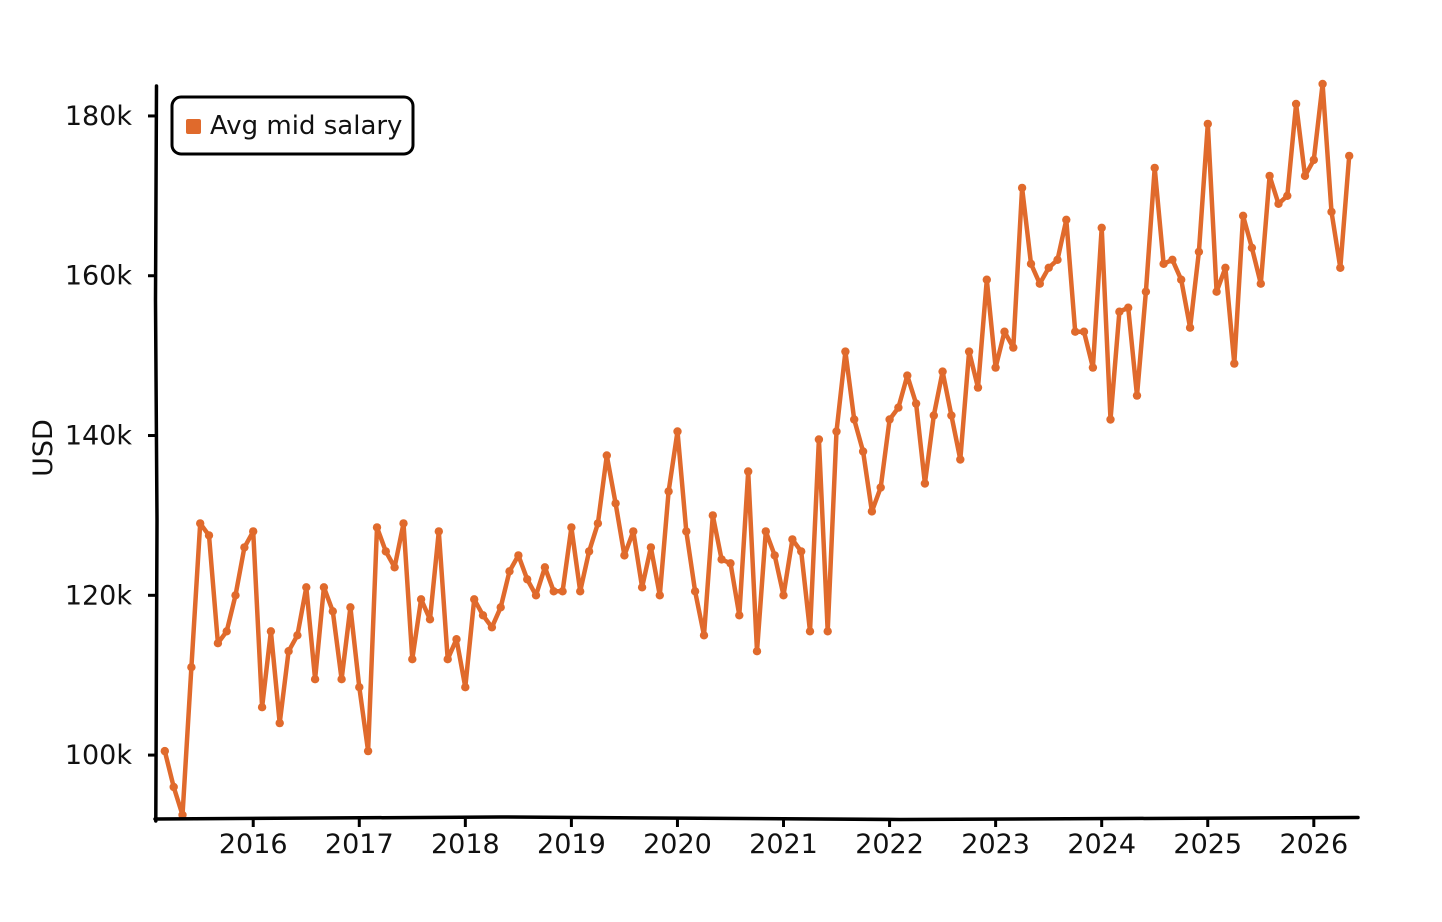 The height and width of the screenshot is (922, 1442). Describe the element at coordinates (359, 844) in the screenshot. I see `x-tick-label: 2017` at that location.